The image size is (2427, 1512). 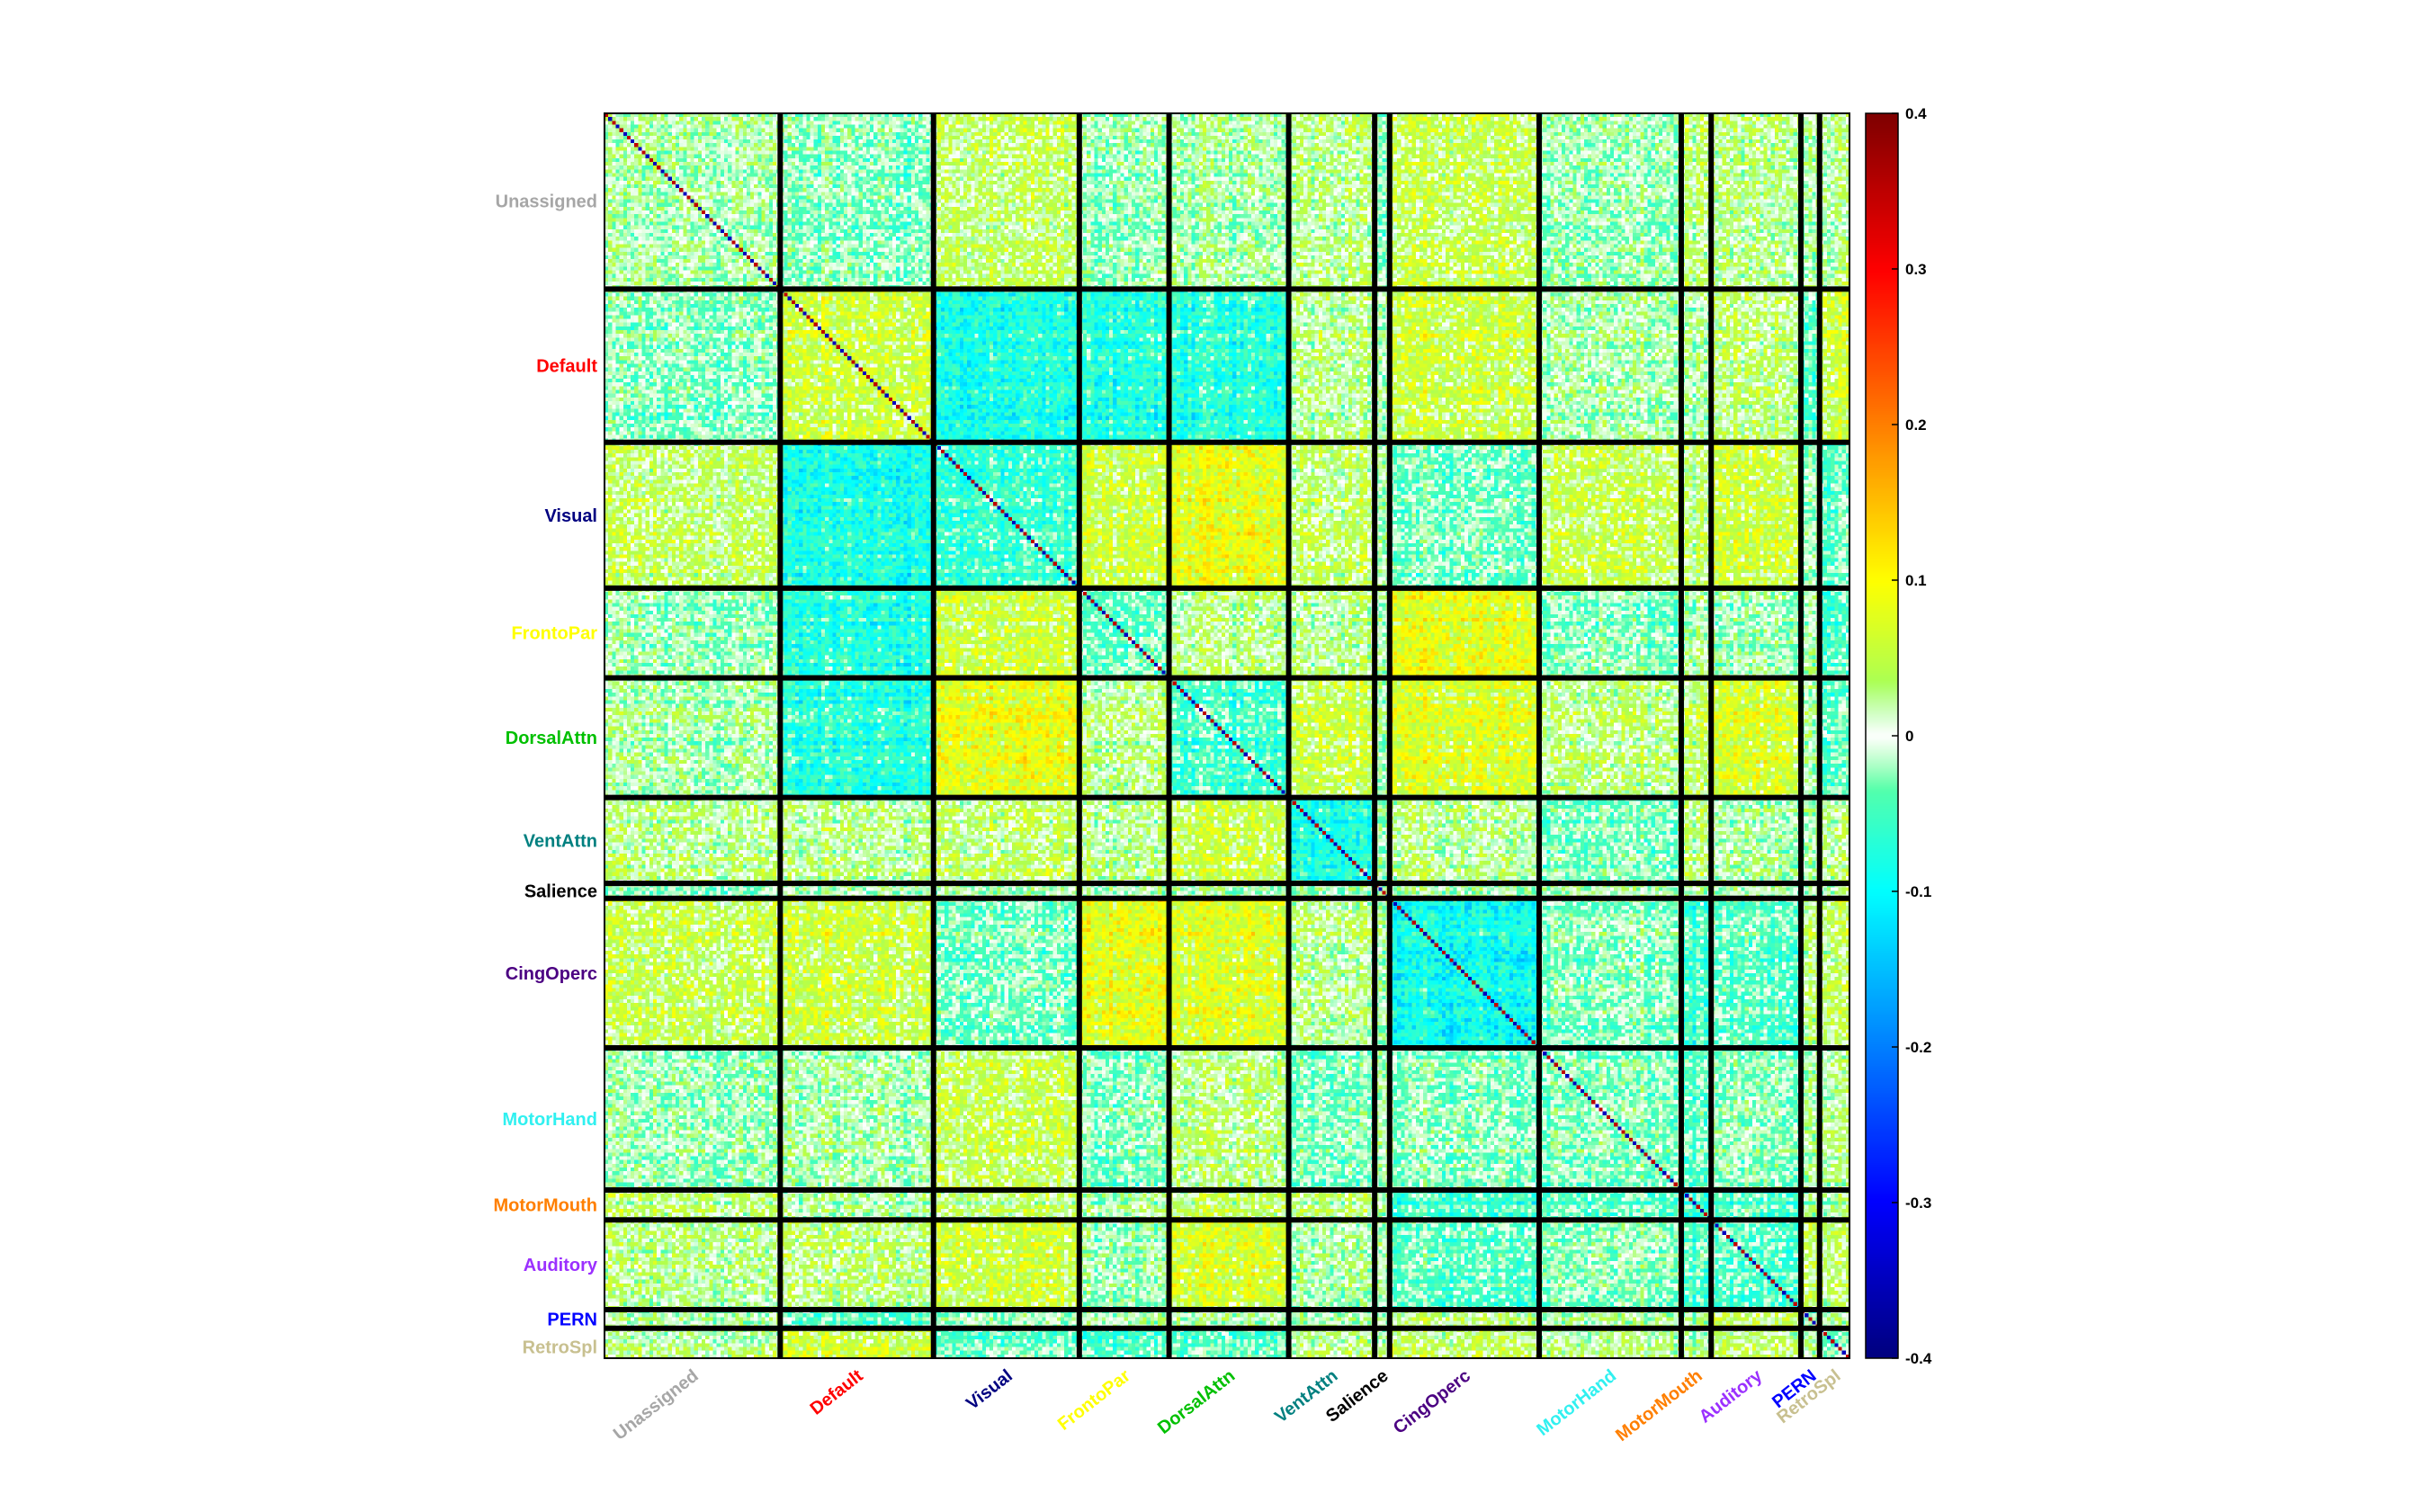 I want to click on colorbar-tick-label: 0.3, so click(x=1916, y=269).